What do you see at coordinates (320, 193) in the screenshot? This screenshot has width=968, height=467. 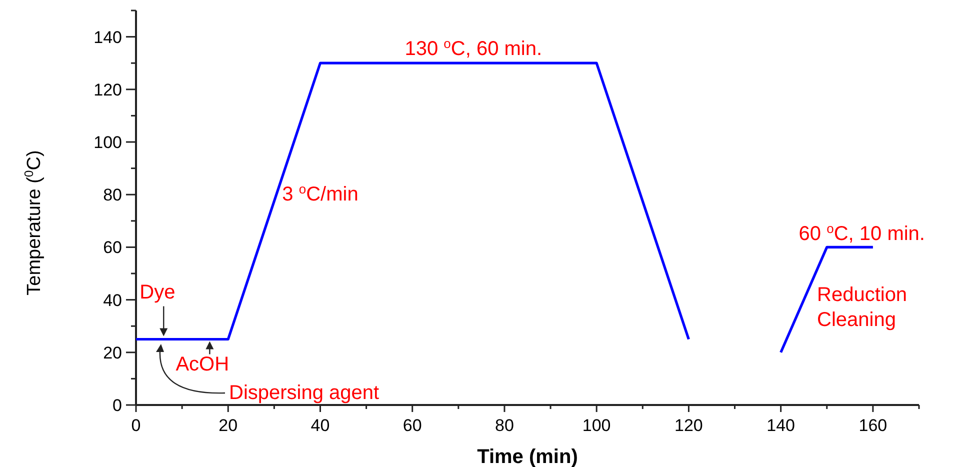 I see `annotation: 3 $^{o}$C/min` at bounding box center [320, 193].